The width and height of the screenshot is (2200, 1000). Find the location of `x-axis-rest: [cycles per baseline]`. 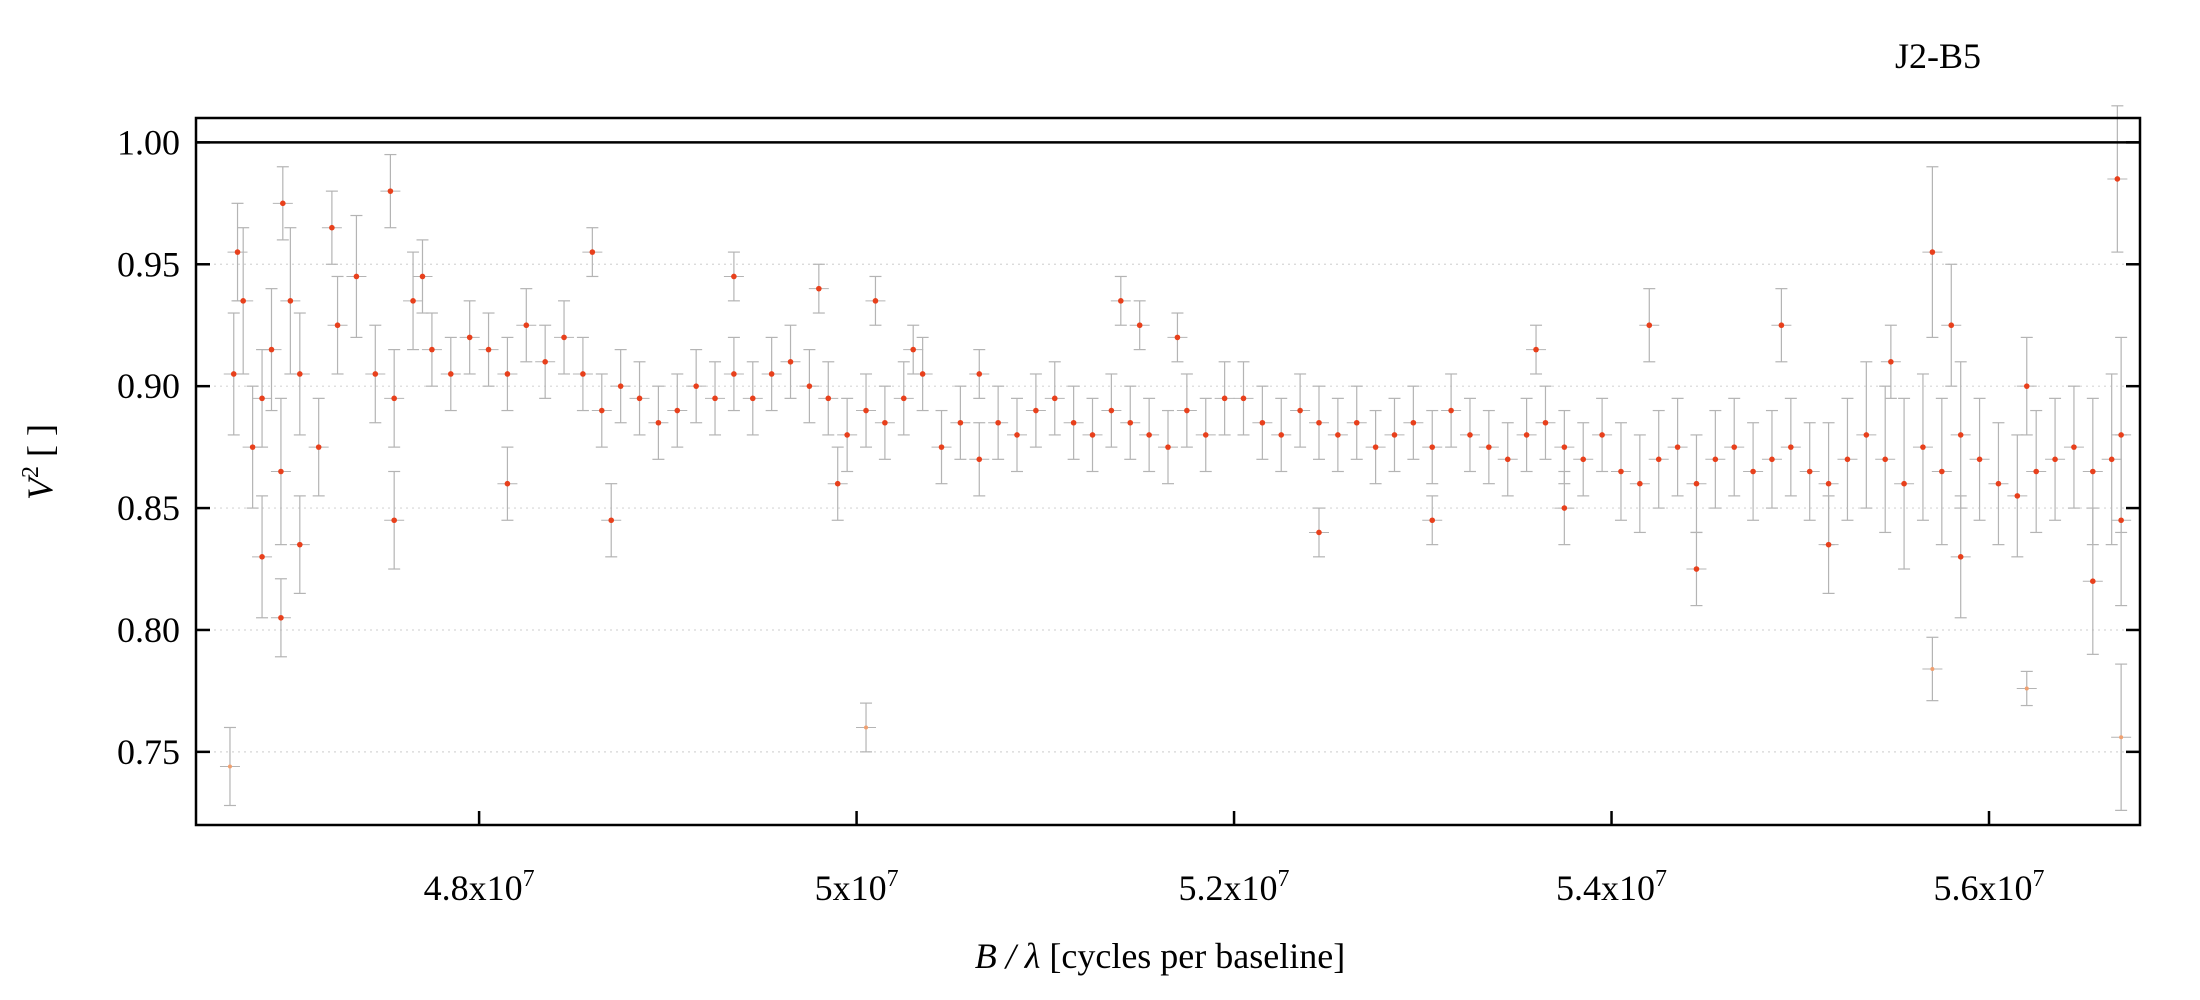

x-axis-rest: [cycles per baseline] is located at coordinates (1192, 956).